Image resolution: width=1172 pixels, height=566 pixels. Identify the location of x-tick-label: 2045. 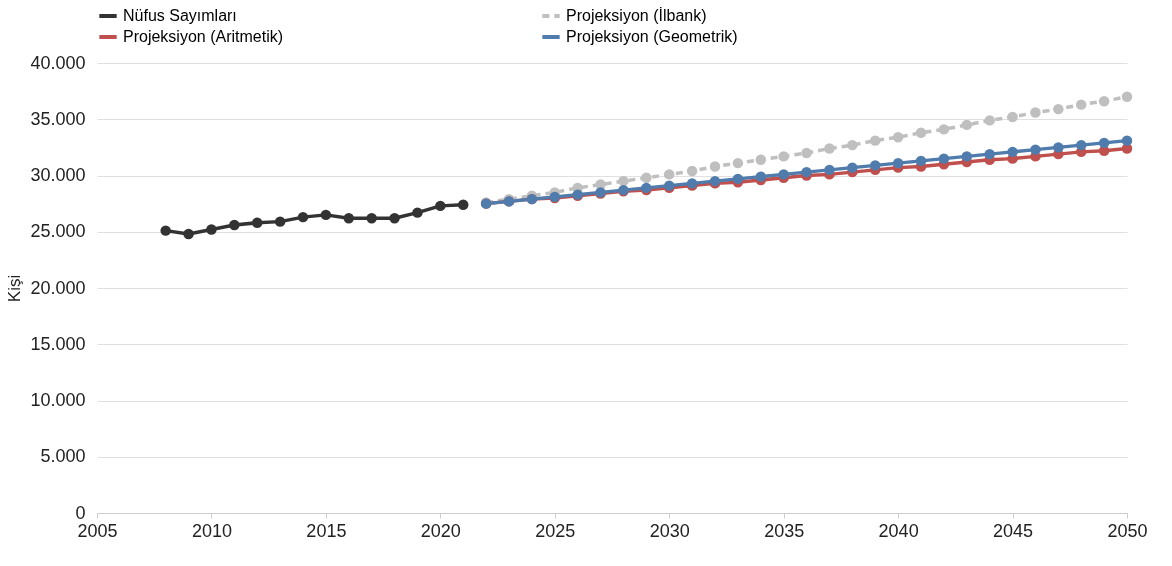
(1013, 530).